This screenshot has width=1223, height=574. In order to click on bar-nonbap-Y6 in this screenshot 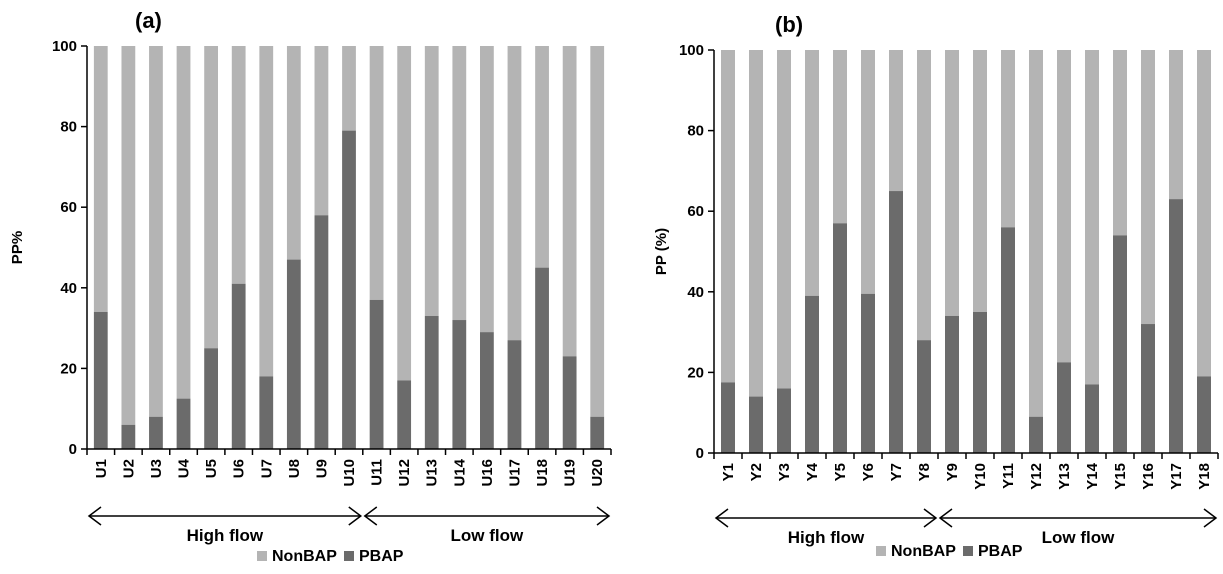, I will do `click(868, 172)`.